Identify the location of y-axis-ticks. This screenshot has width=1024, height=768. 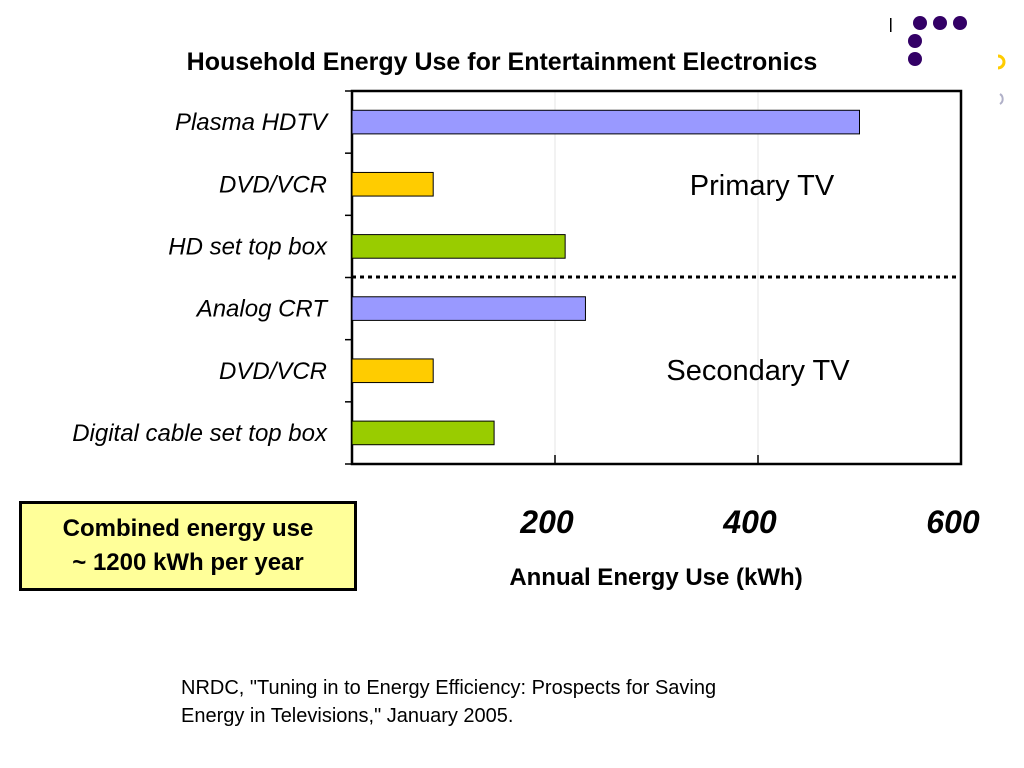
(348, 277).